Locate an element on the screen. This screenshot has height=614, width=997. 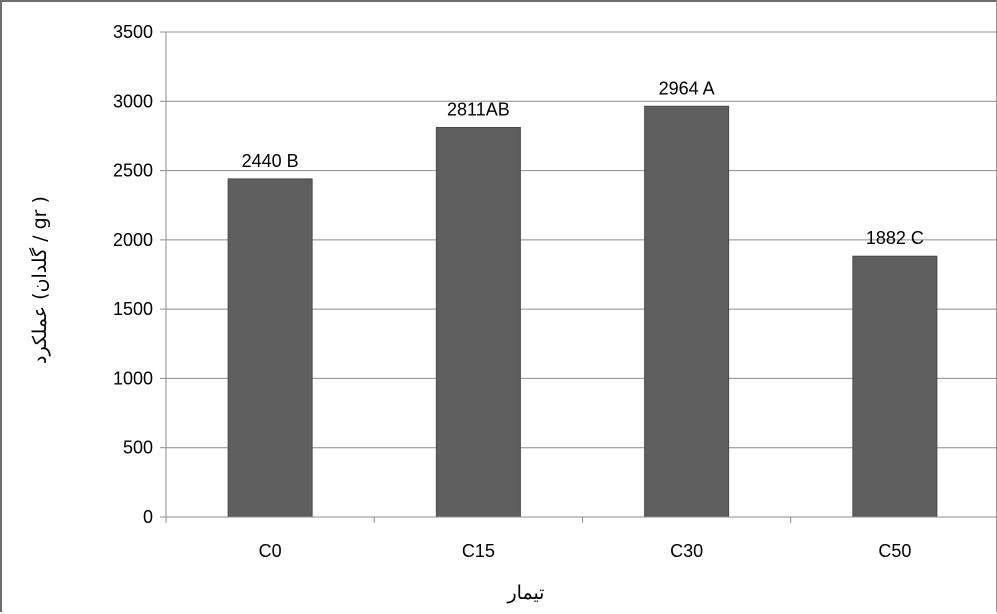
y-tick-label: 500 is located at coordinates (138, 448).